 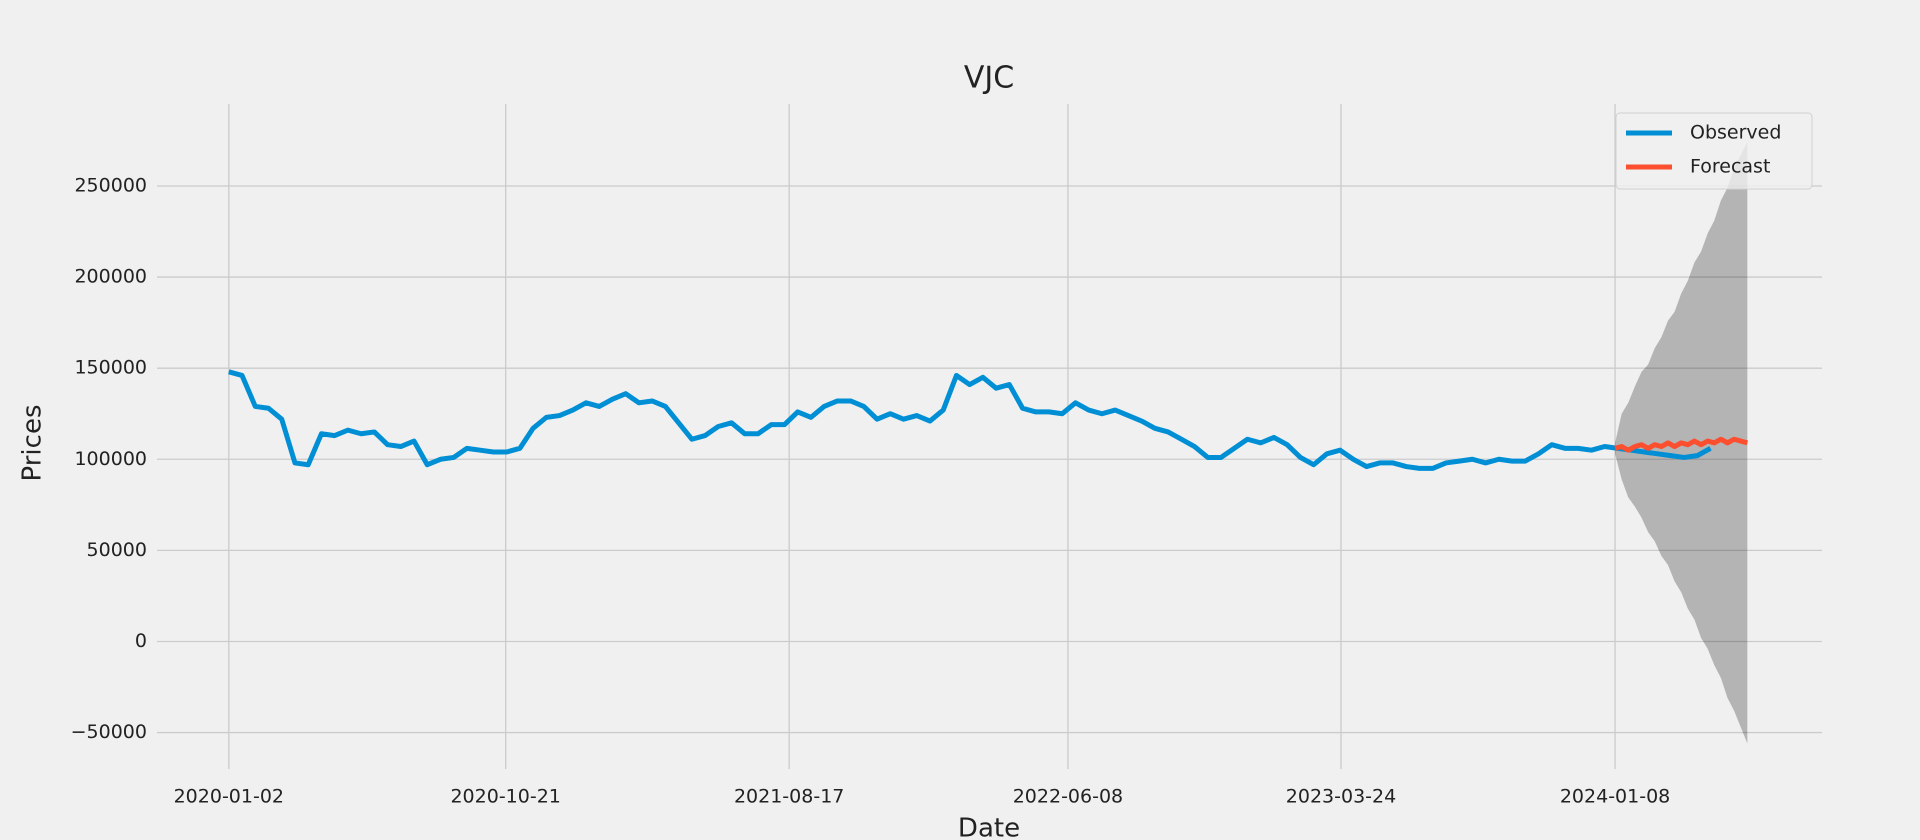 I want to click on y-tick-label: 150000, so click(x=110, y=368).